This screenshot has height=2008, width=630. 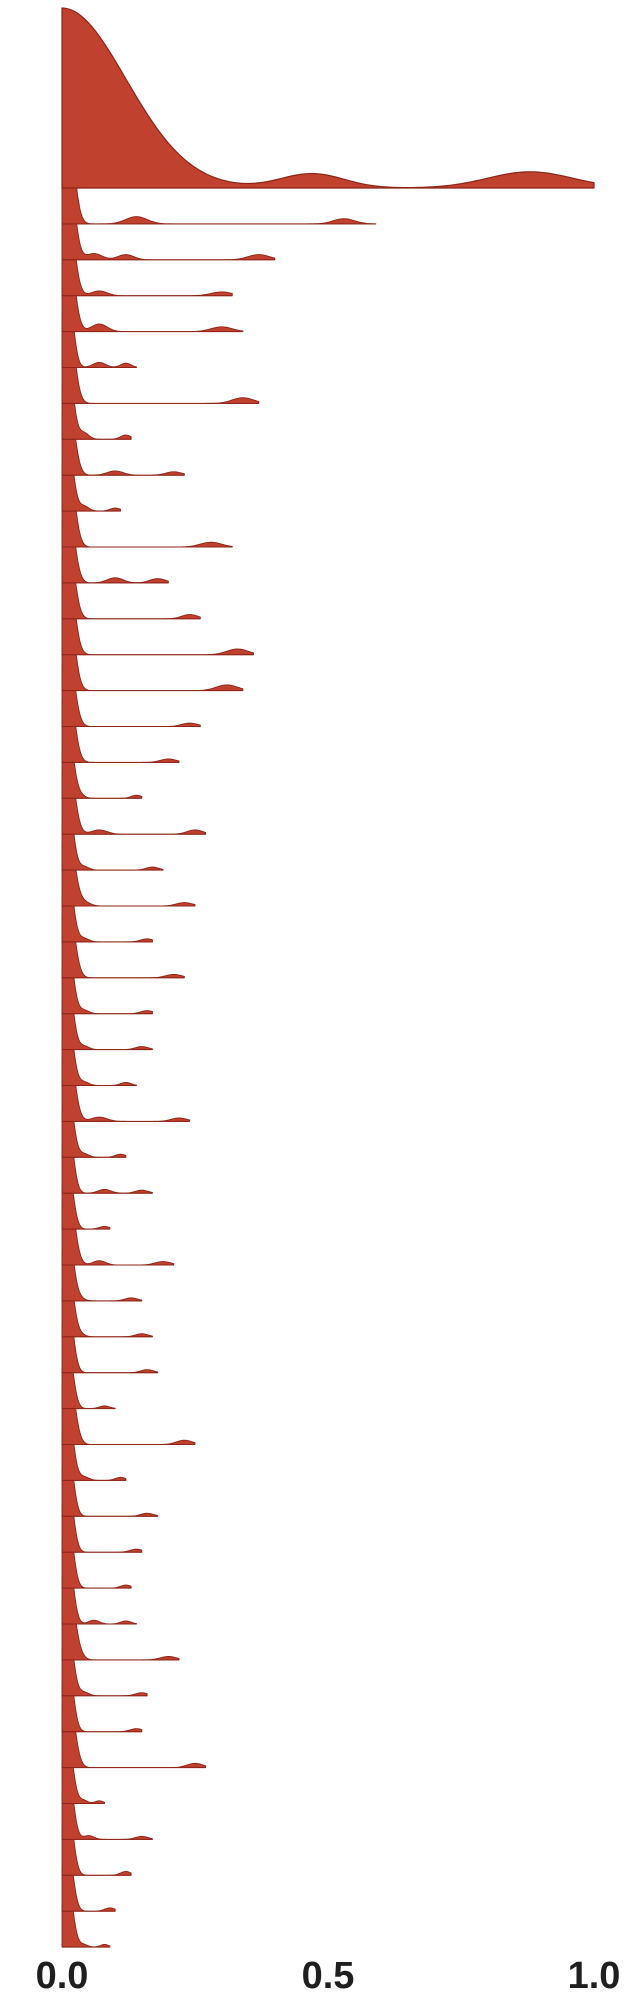 I want to click on x-tick-label-0: 0.0, so click(x=62, y=1976).